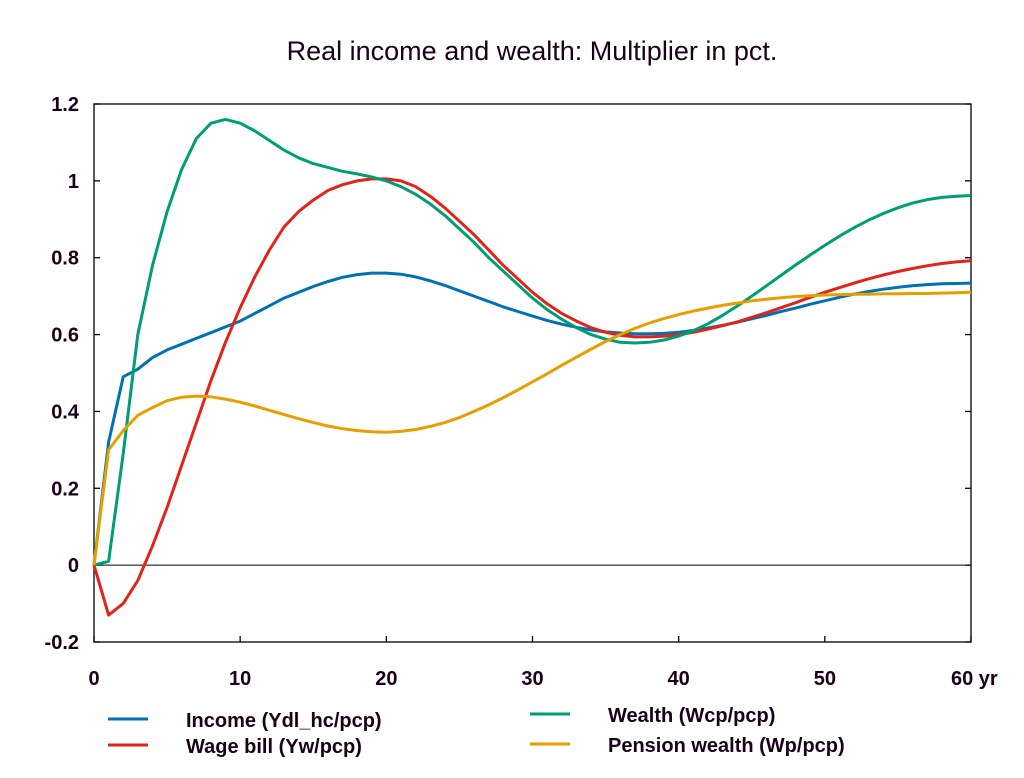 Image resolution: width=1024 pixels, height=778 pixels. What do you see at coordinates (691, 716) in the screenshot?
I see `legend-label: Wealth (Wcp/pcp)` at bounding box center [691, 716].